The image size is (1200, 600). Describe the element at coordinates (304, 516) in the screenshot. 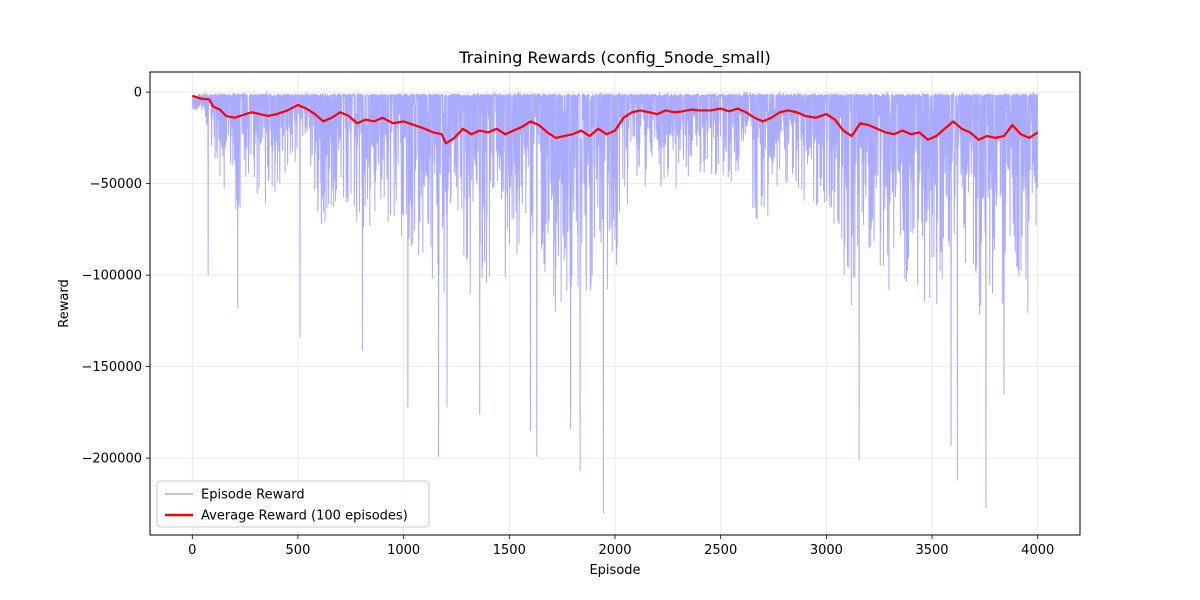

I see `legend-label-average-reward: Average Reward (100 episodes)` at that location.